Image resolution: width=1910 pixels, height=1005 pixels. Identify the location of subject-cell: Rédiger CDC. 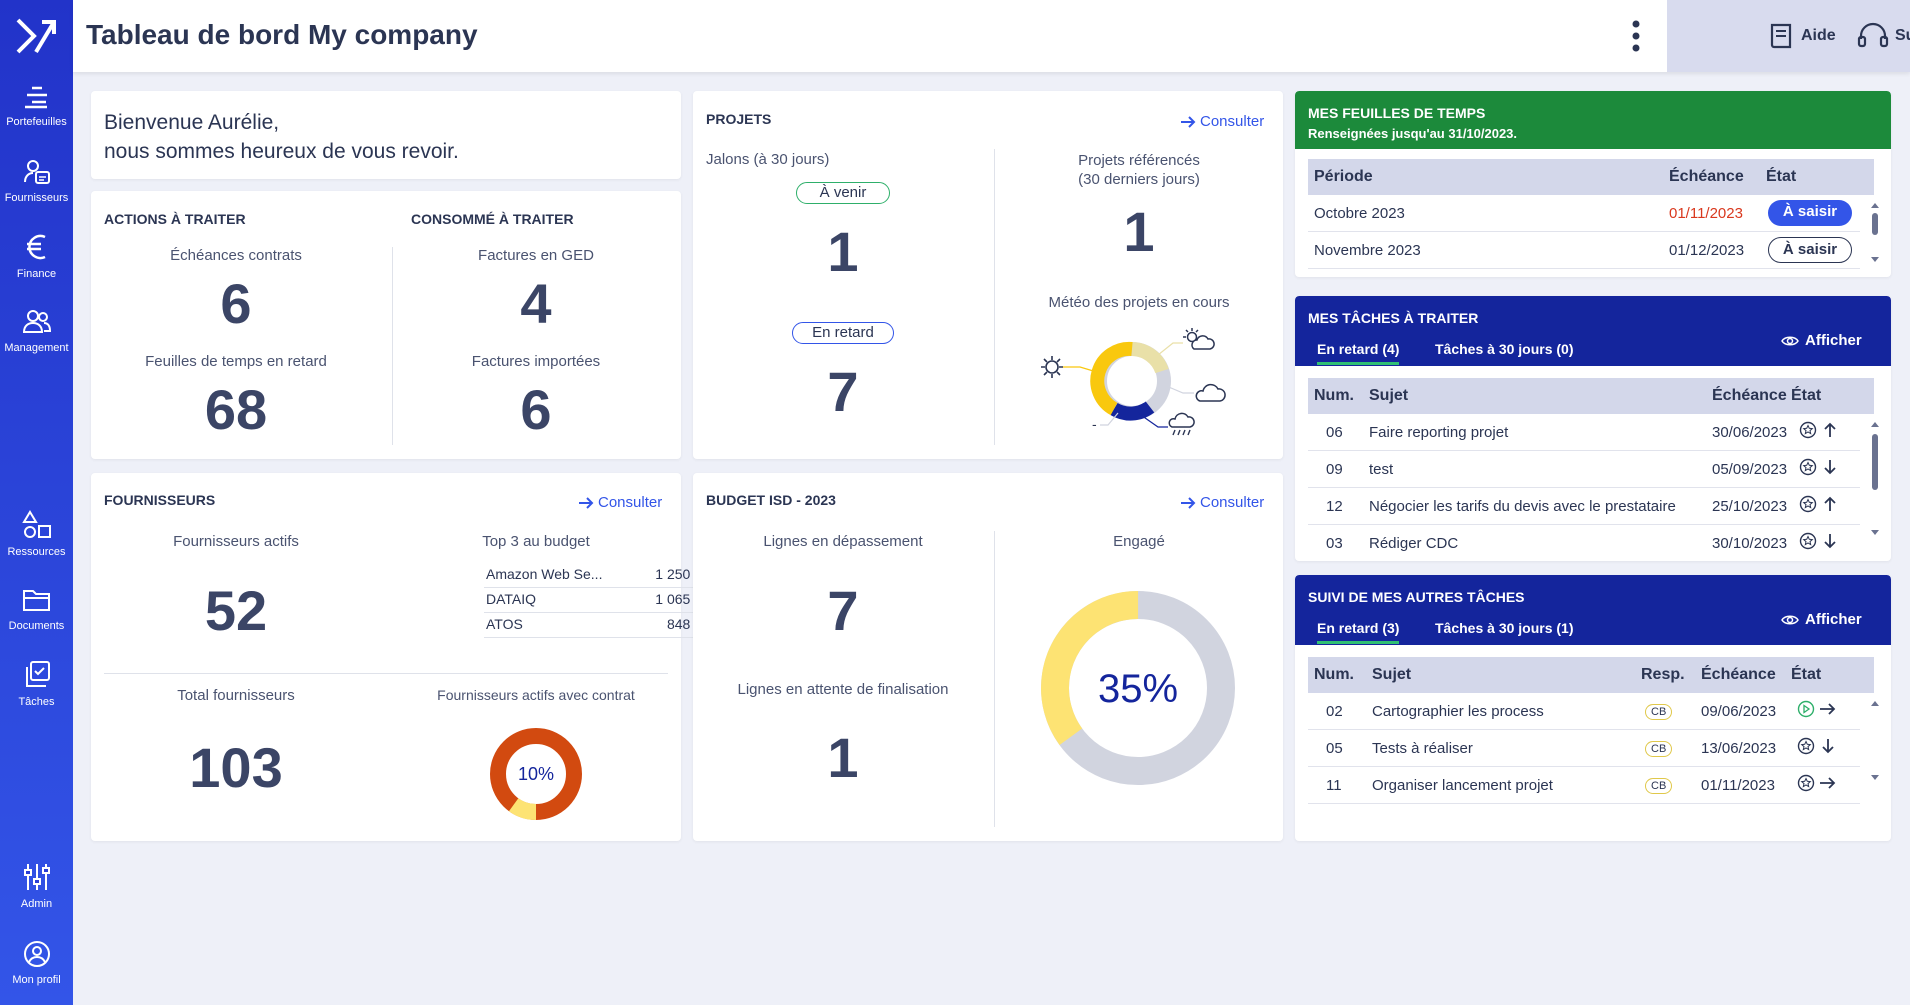
(1414, 543).